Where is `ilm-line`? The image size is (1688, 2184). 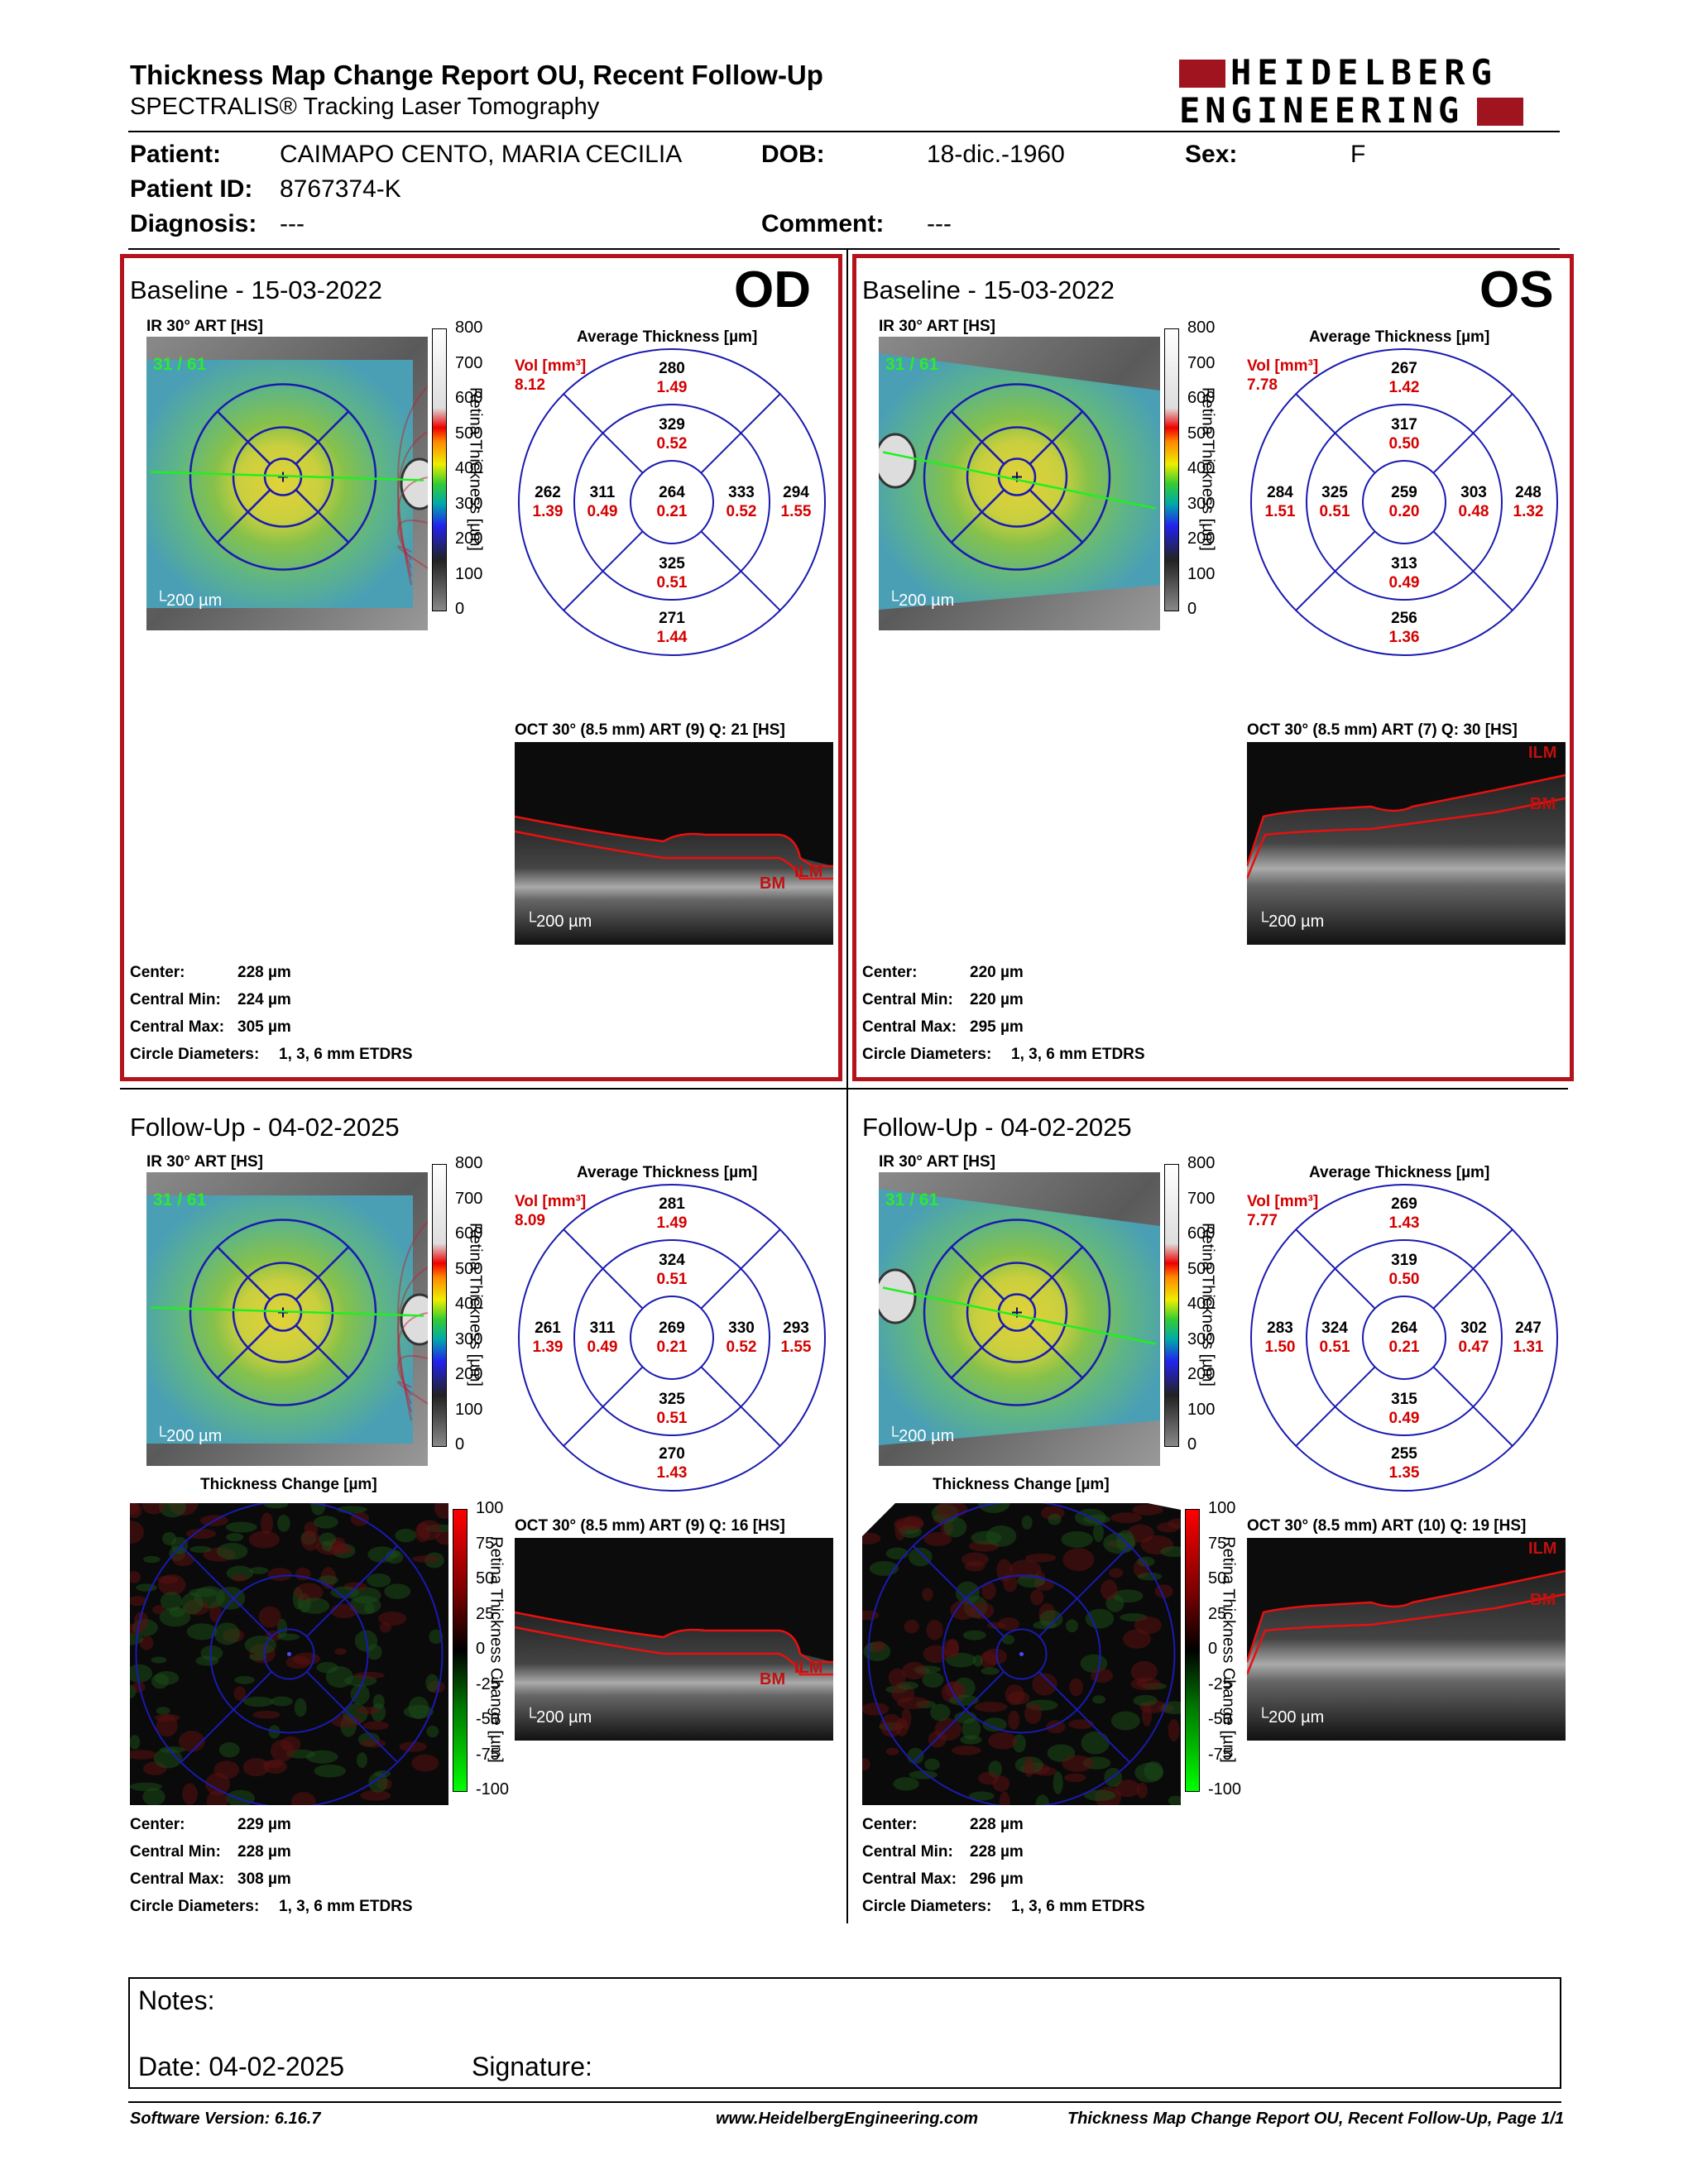 ilm-line is located at coordinates (674, 1637).